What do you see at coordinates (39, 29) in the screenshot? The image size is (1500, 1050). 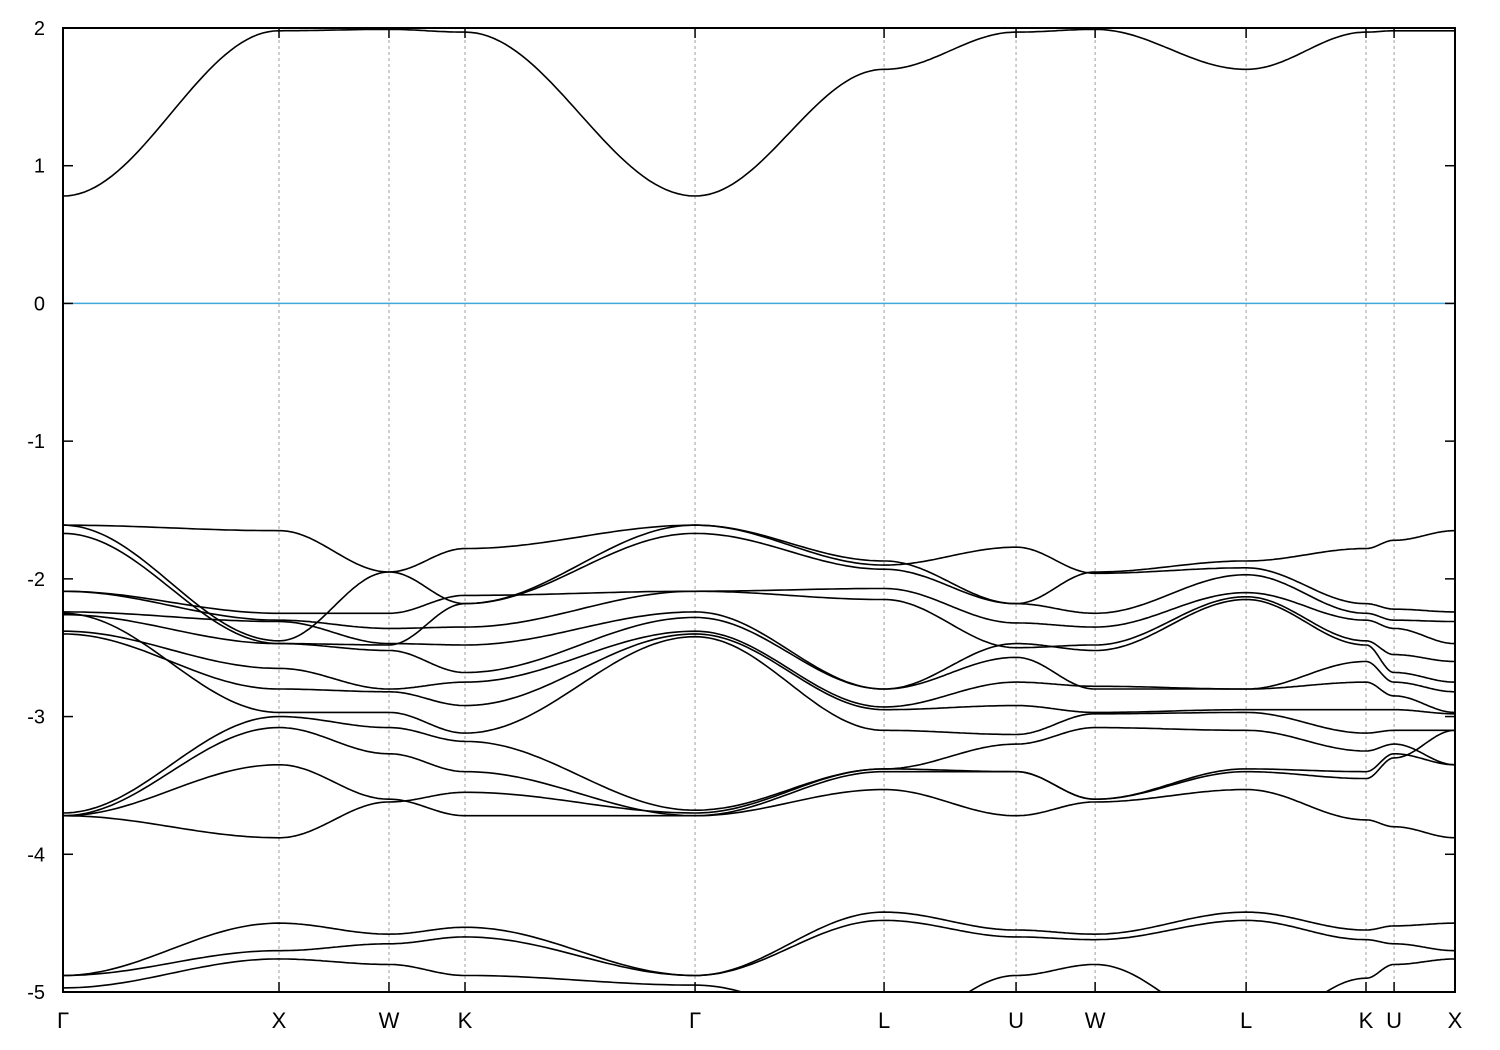 I see `y-tick-label: 2` at bounding box center [39, 29].